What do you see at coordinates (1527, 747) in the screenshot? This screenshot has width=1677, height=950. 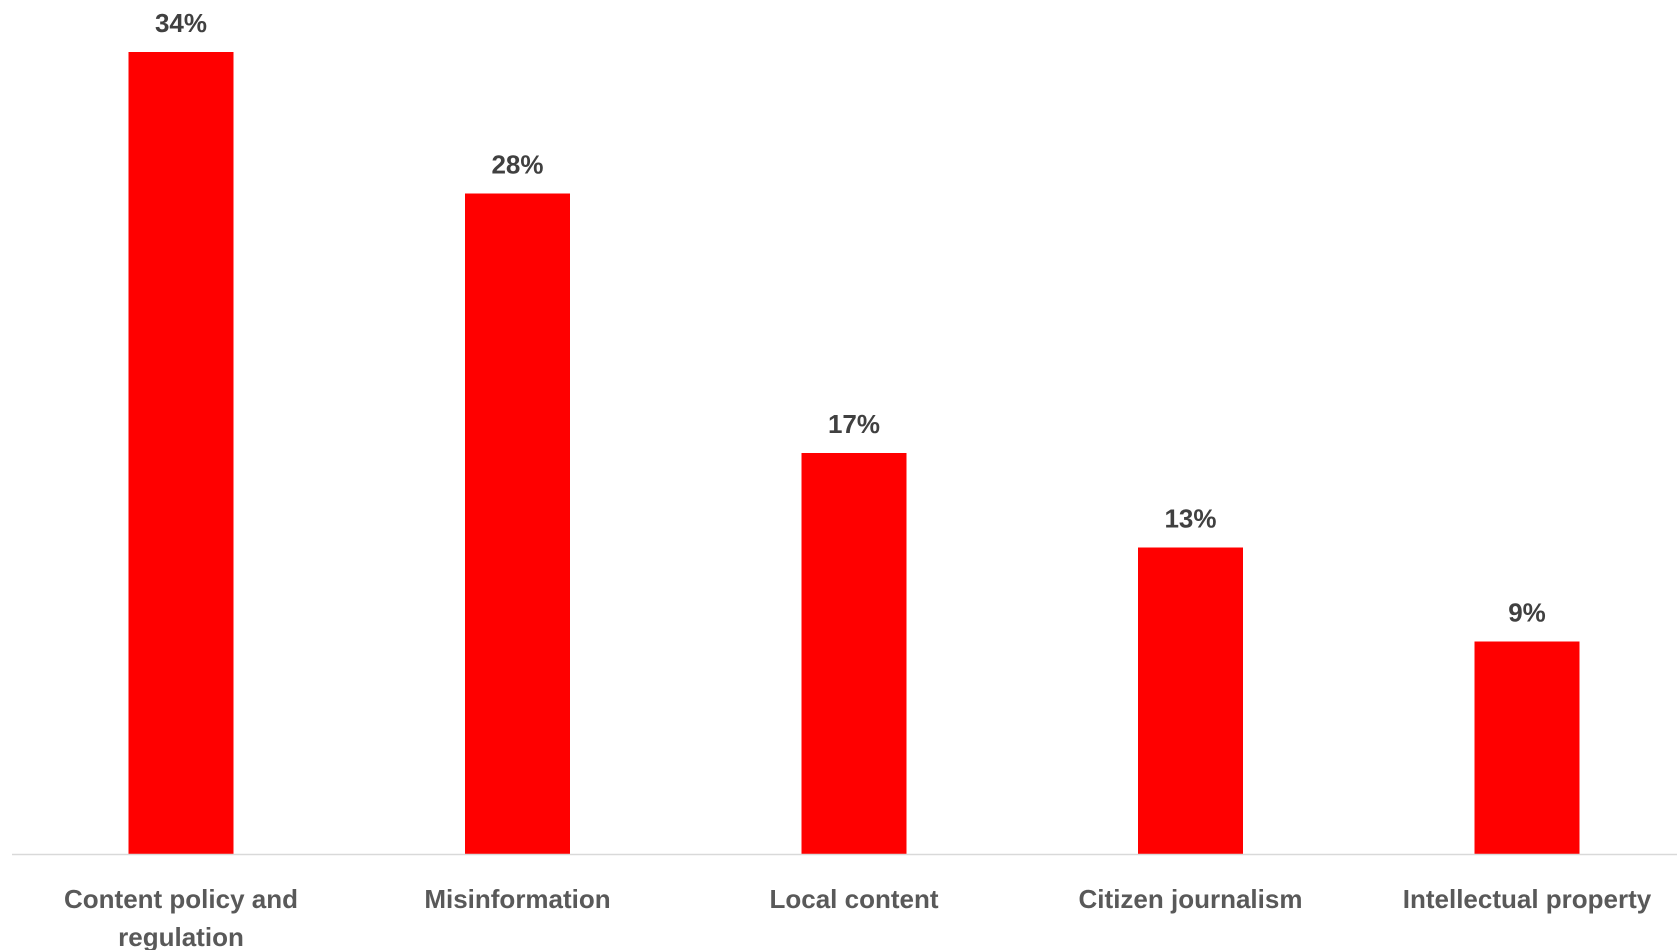 I see `bar-intellectual-property` at bounding box center [1527, 747].